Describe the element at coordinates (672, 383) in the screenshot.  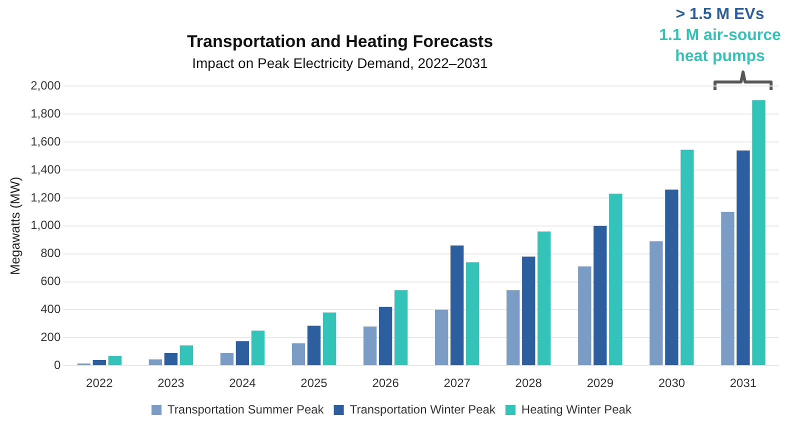
I see `x-tick-label: 2030` at that location.